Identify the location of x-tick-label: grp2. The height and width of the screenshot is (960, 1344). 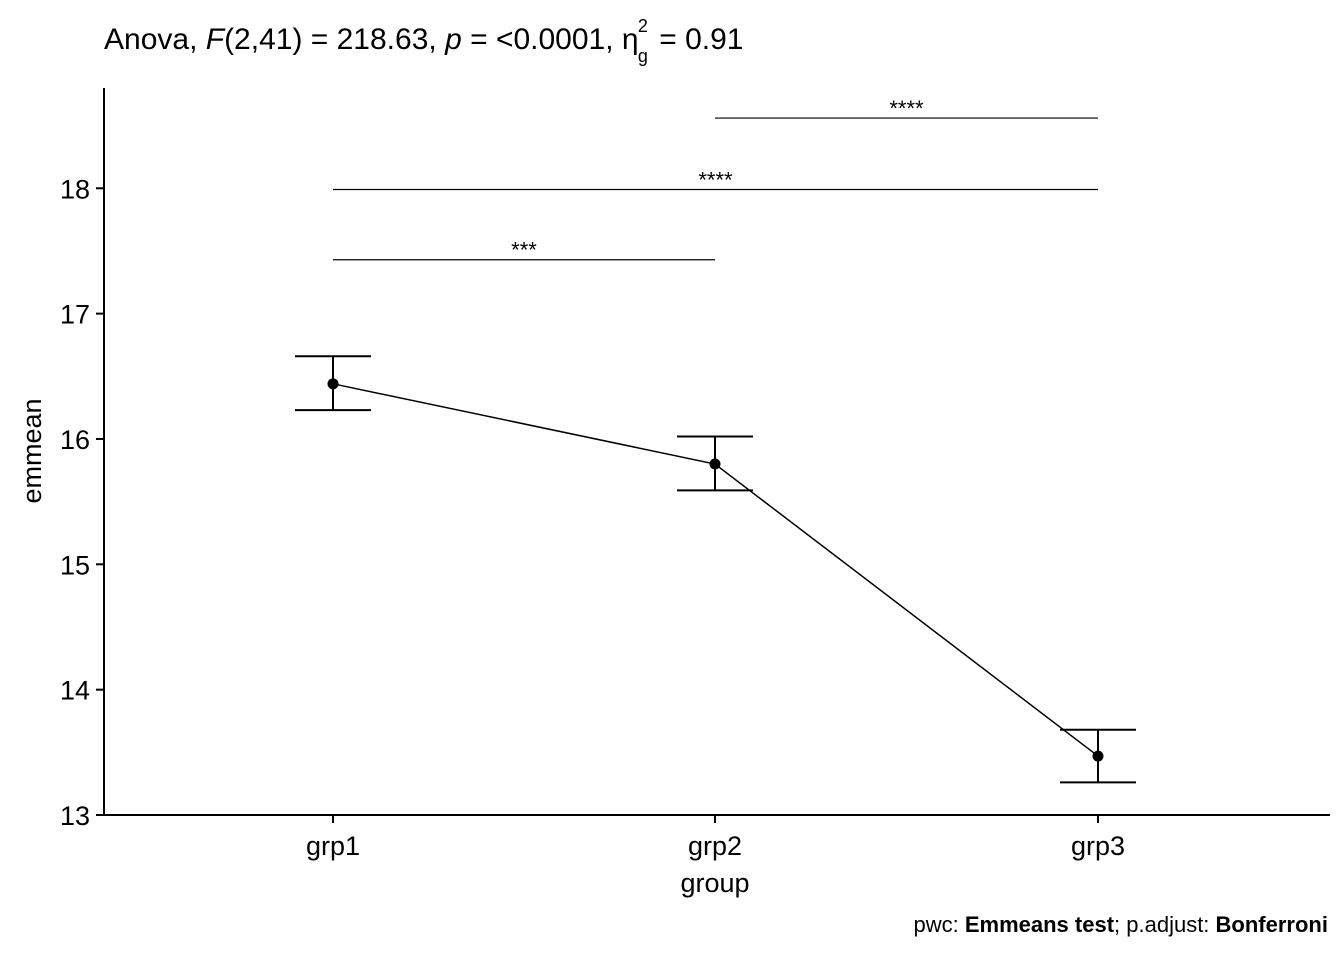
(715, 846).